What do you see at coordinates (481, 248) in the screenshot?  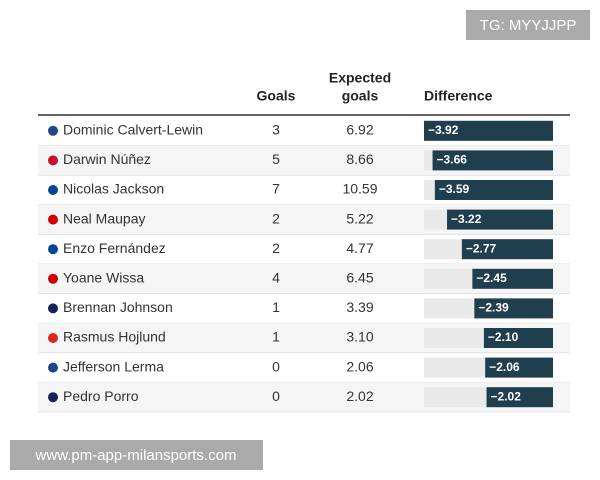 I see `difference-label: −2.77` at bounding box center [481, 248].